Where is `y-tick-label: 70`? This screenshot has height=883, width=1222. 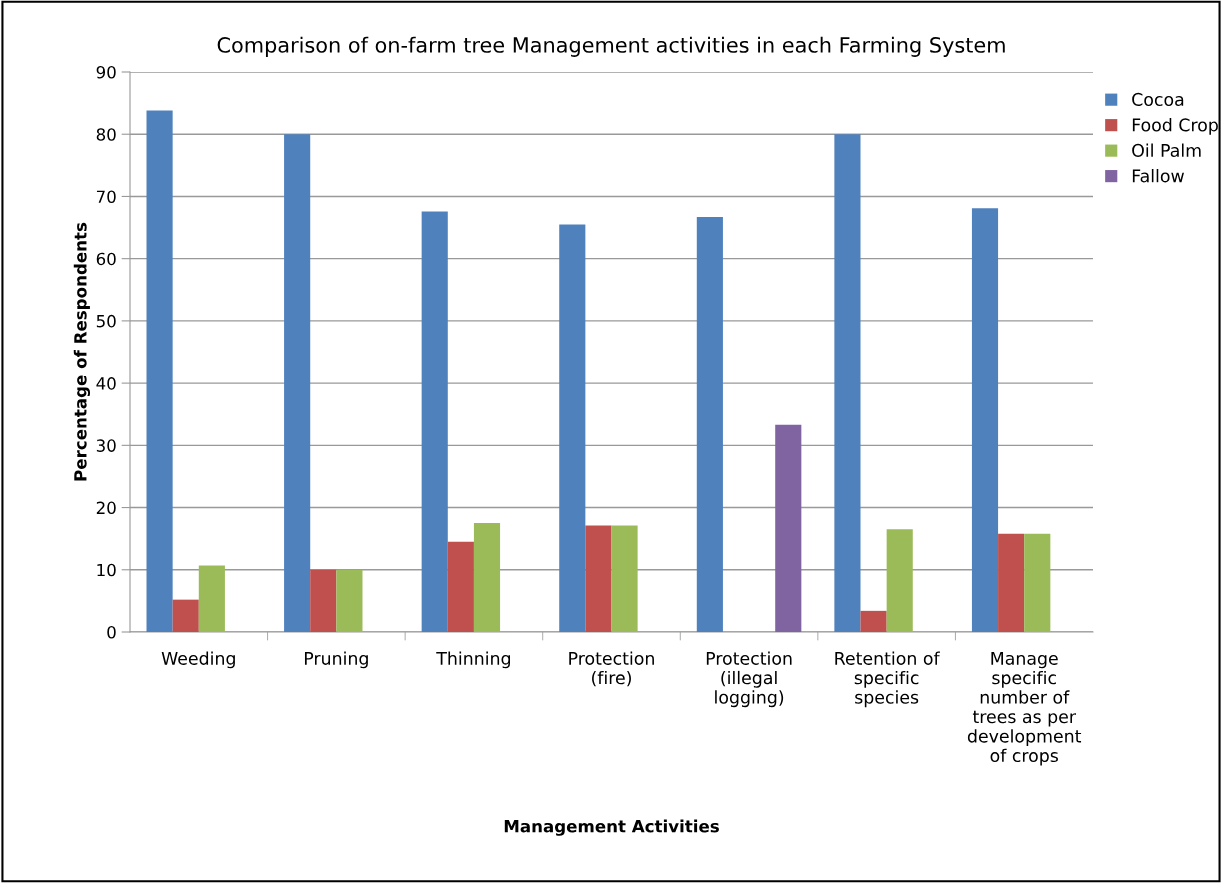
y-tick-label: 70 is located at coordinates (106, 197).